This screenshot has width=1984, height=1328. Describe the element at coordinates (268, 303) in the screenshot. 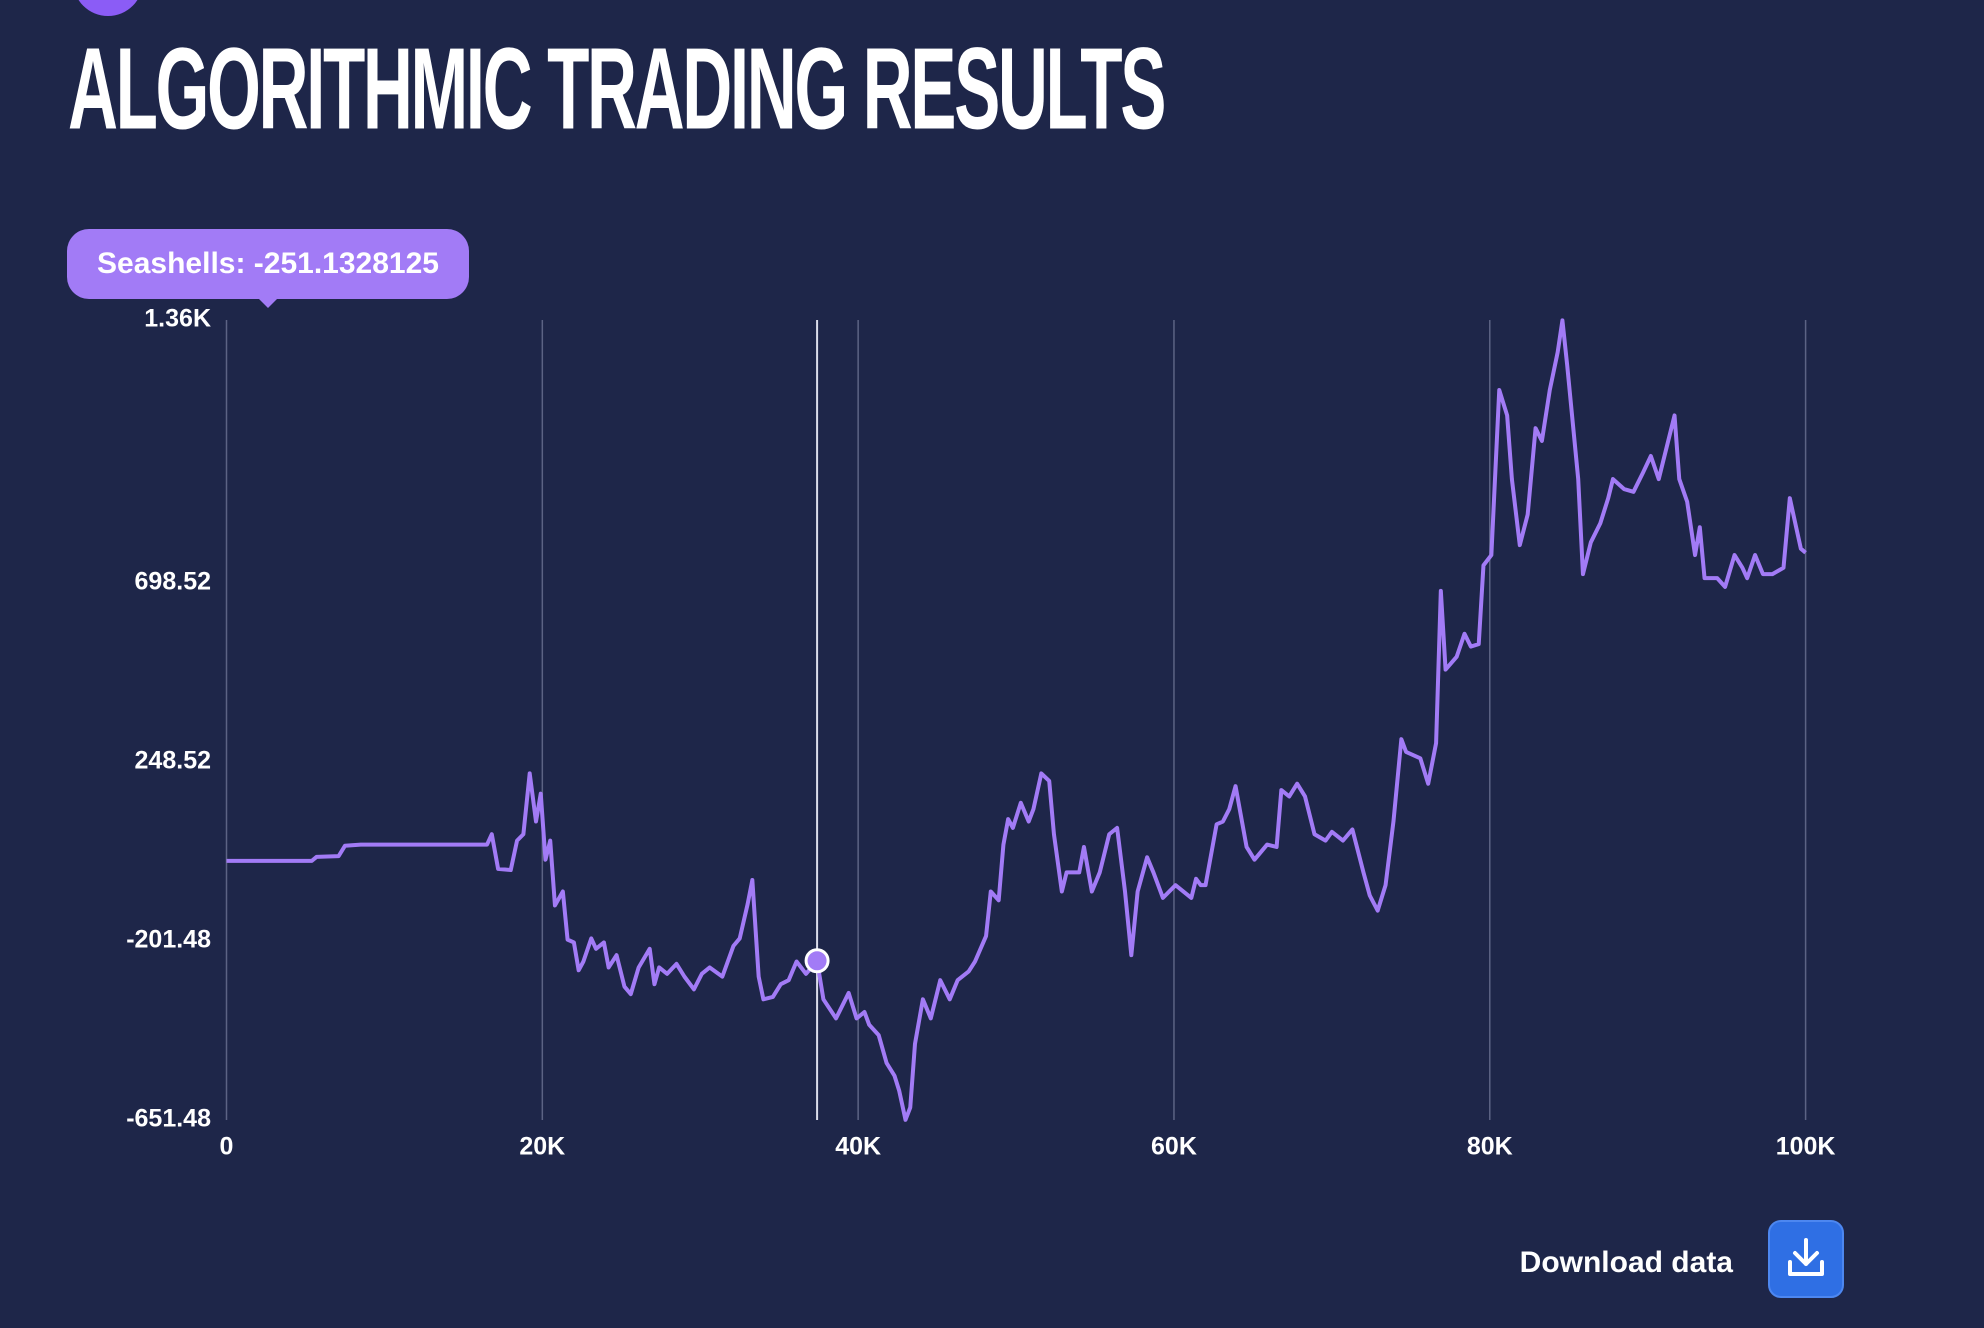

I see `tooltip-pointer` at that location.